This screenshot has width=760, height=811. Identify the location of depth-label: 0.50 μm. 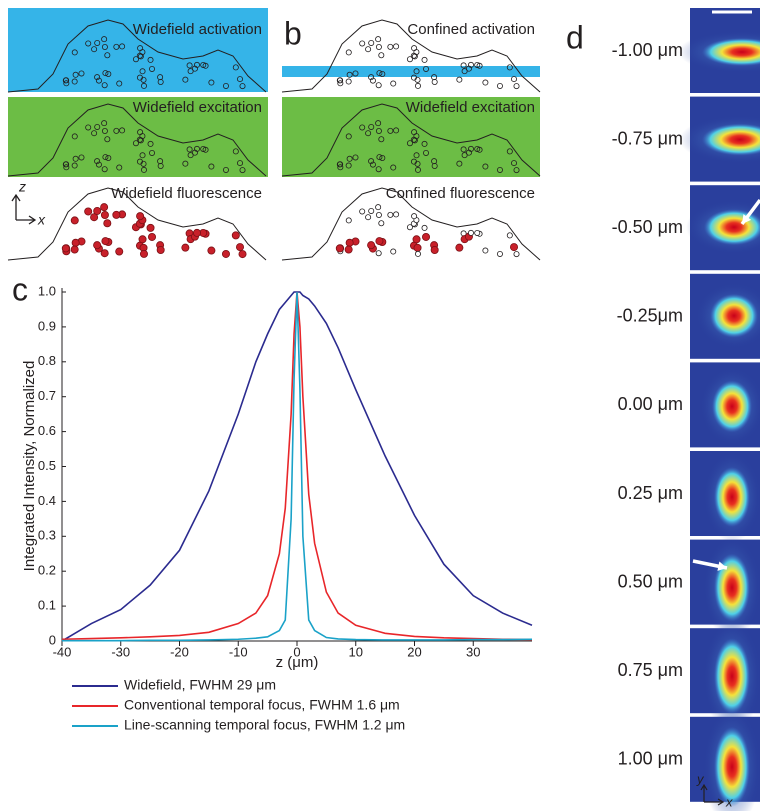
(650, 581).